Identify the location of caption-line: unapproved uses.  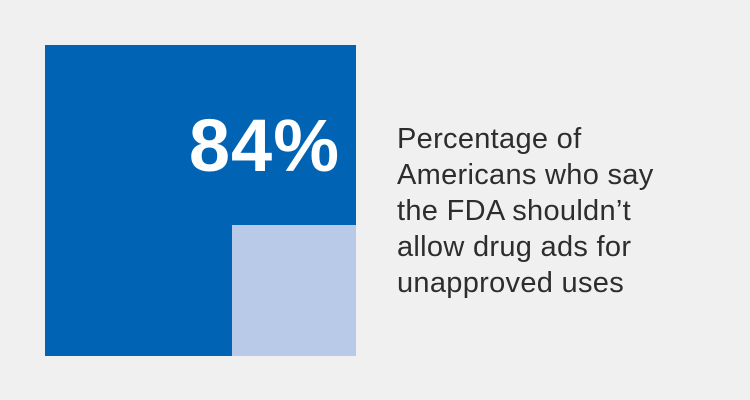
(510, 283).